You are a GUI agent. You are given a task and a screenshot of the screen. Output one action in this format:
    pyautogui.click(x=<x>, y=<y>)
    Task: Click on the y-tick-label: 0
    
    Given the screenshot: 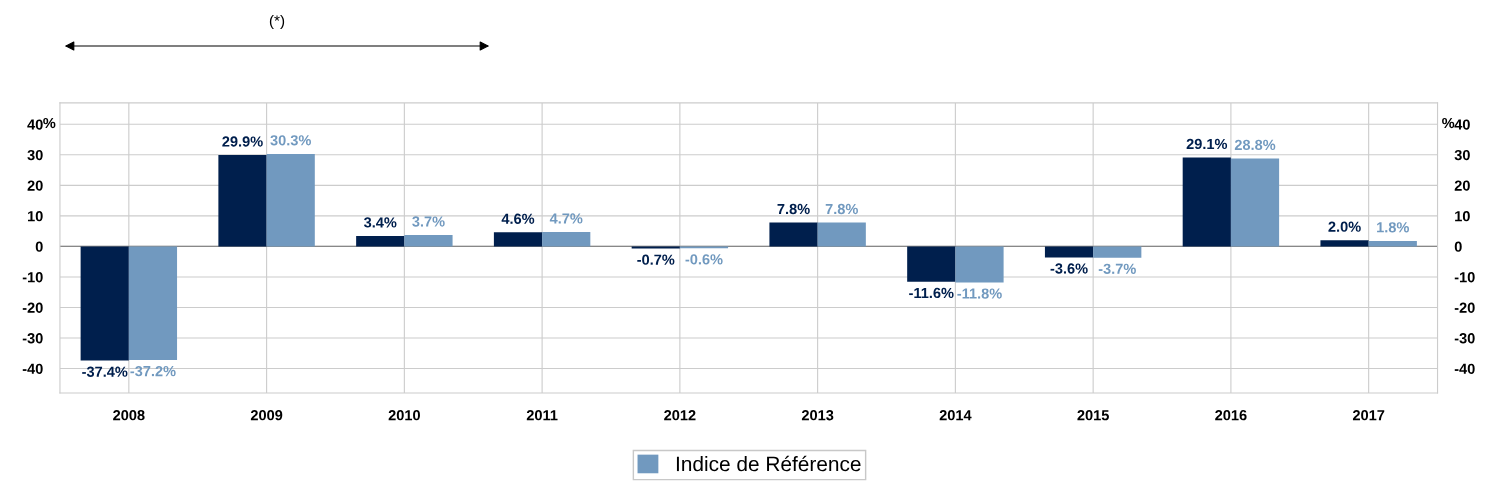 What is the action you would take?
    pyautogui.click(x=39, y=246)
    